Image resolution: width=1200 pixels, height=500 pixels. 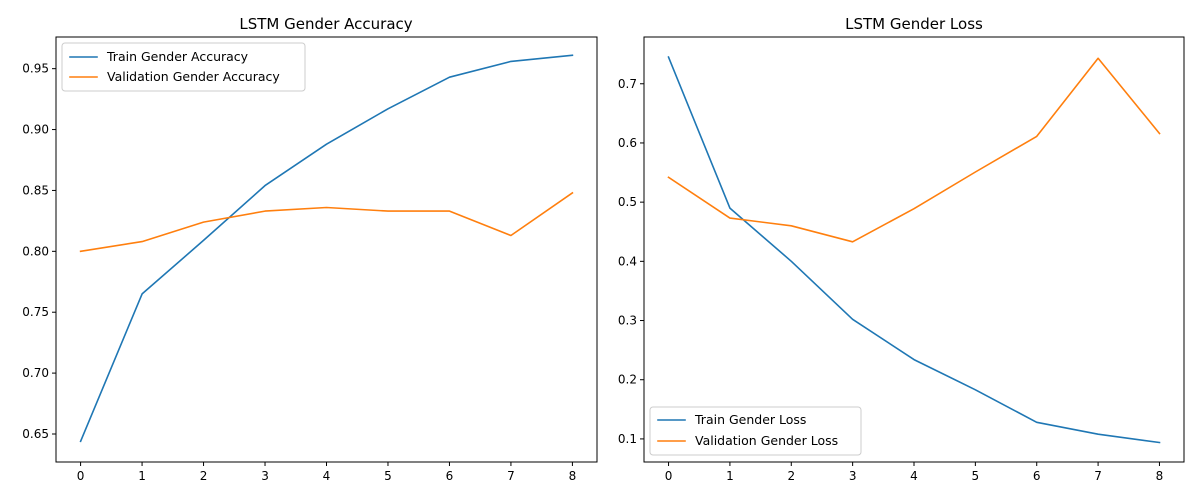 I want to click on y-tick-label: 0.70, so click(x=35, y=373).